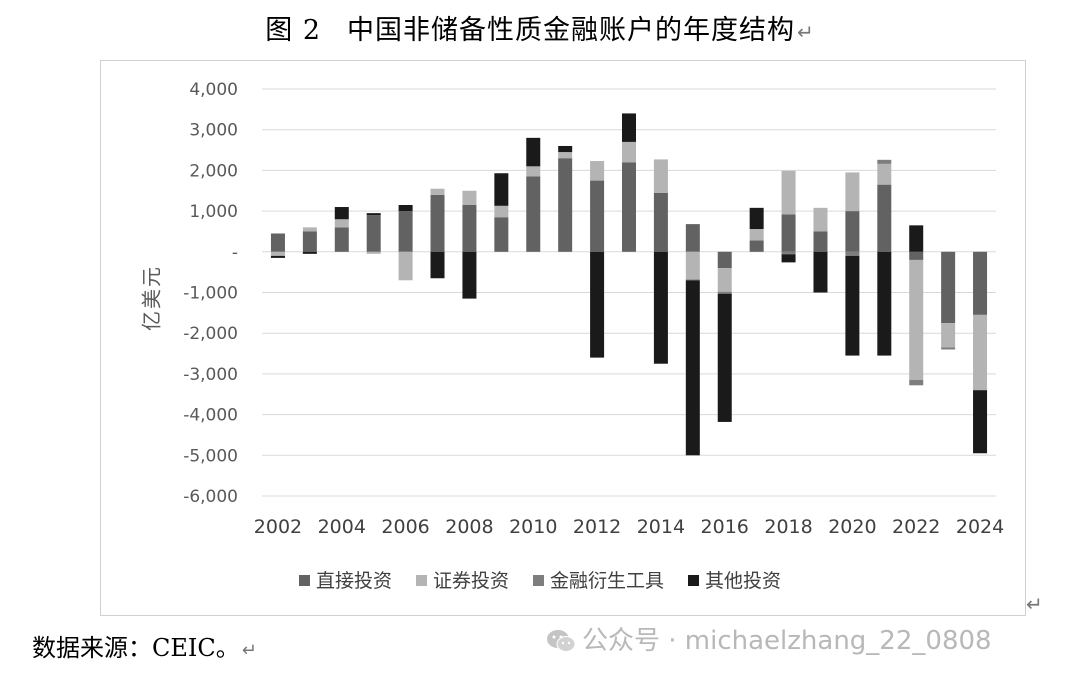 This screenshot has height=681, width=1080. What do you see at coordinates (213, 171) in the screenshot?
I see `y-tick-label: 2,000` at bounding box center [213, 171].